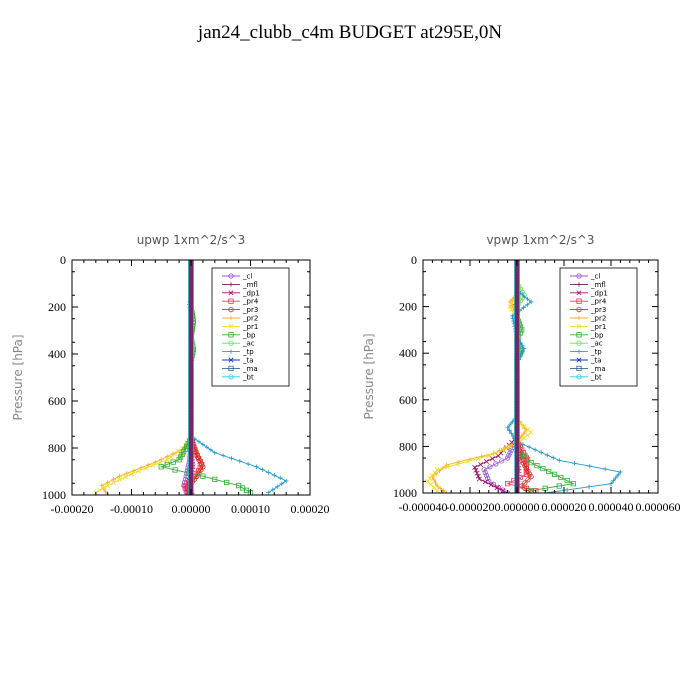  What do you see at coordinates (57, 354) in the screenshot?
I see `y-tick-label: 400` at bounding box center [57, 354].